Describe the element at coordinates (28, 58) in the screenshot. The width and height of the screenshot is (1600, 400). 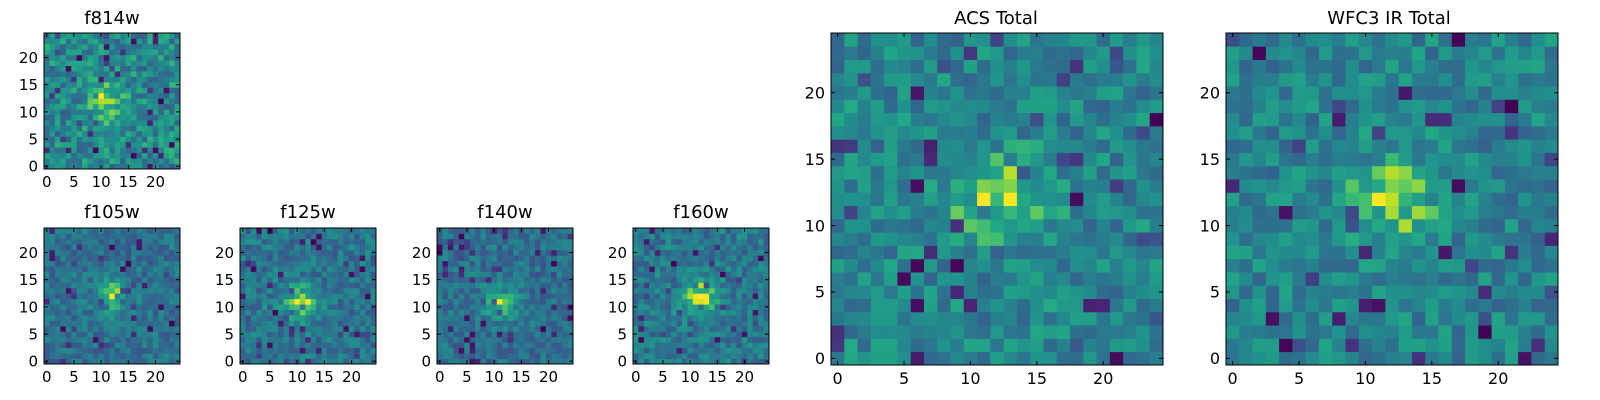
I see `y-tick-label: 20` at that location.